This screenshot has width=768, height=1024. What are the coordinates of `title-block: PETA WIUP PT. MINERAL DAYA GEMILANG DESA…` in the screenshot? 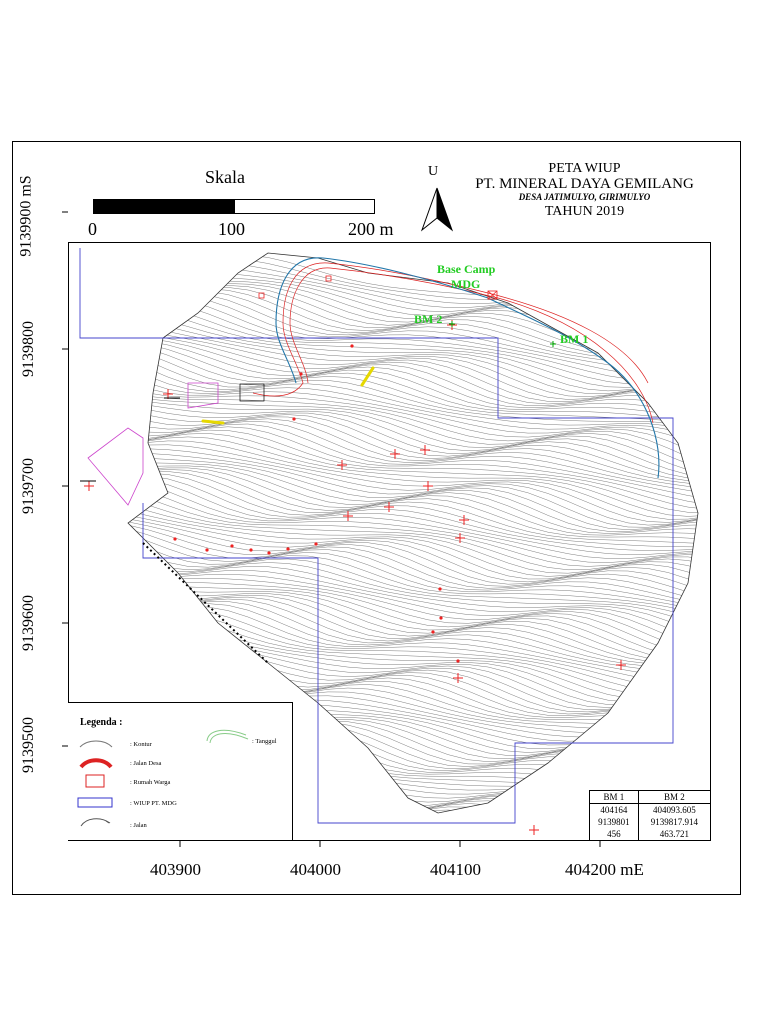 It's located at (584, 191).